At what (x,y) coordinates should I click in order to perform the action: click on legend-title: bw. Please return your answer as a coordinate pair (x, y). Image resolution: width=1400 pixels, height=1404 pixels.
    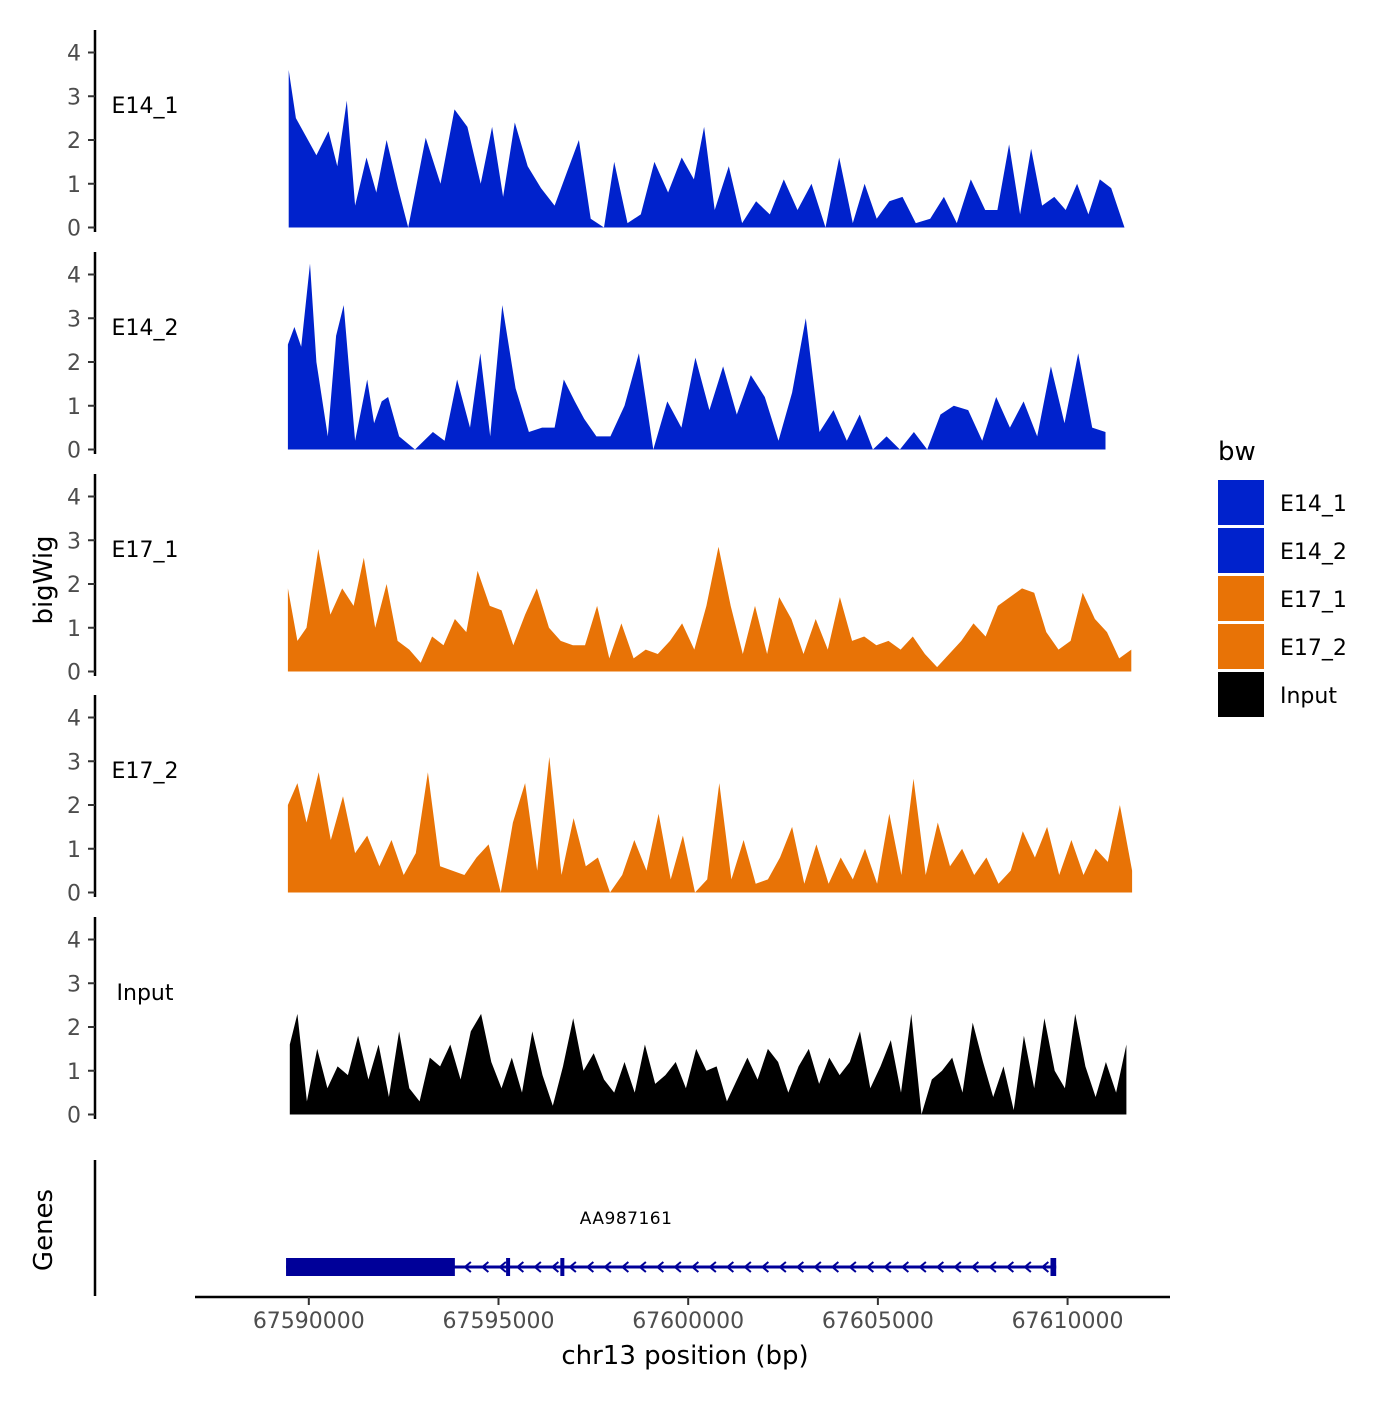
    Looking at the image, I should click on (1237, 452).